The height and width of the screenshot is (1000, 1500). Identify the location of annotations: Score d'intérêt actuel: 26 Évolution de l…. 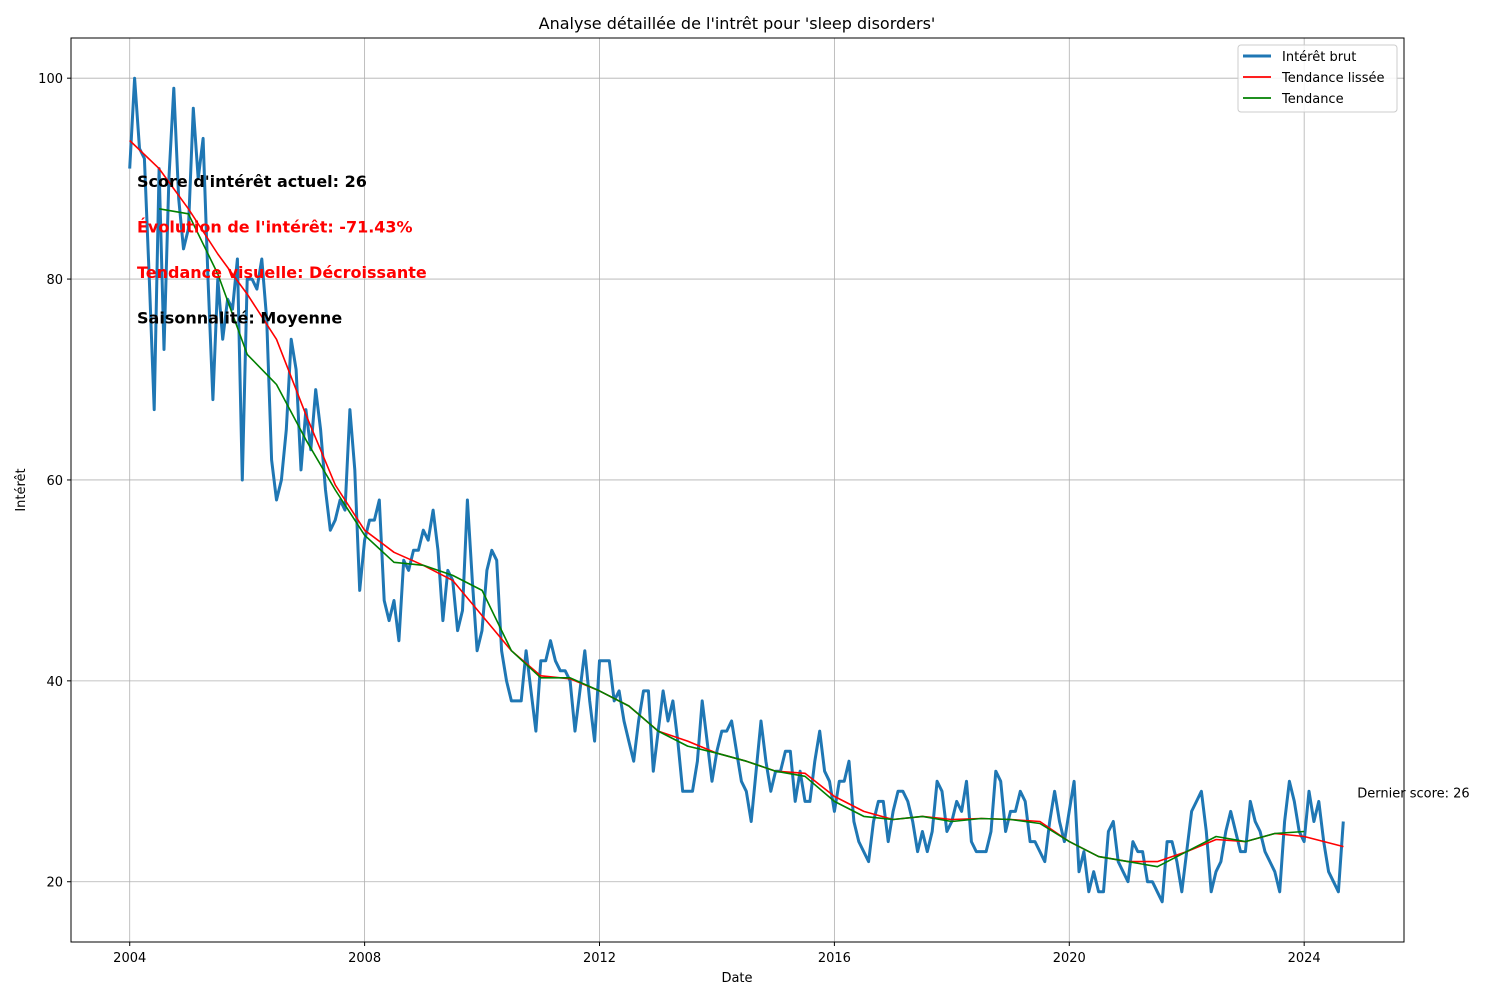
(282, 250).